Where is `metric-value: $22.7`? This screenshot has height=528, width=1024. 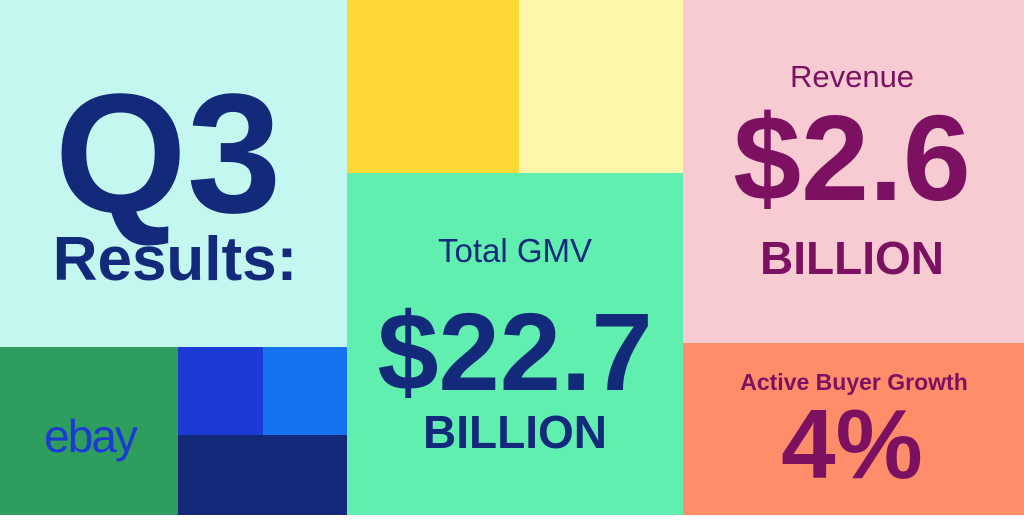 metric-value: $22.7 is located at coordinates (514, 352).